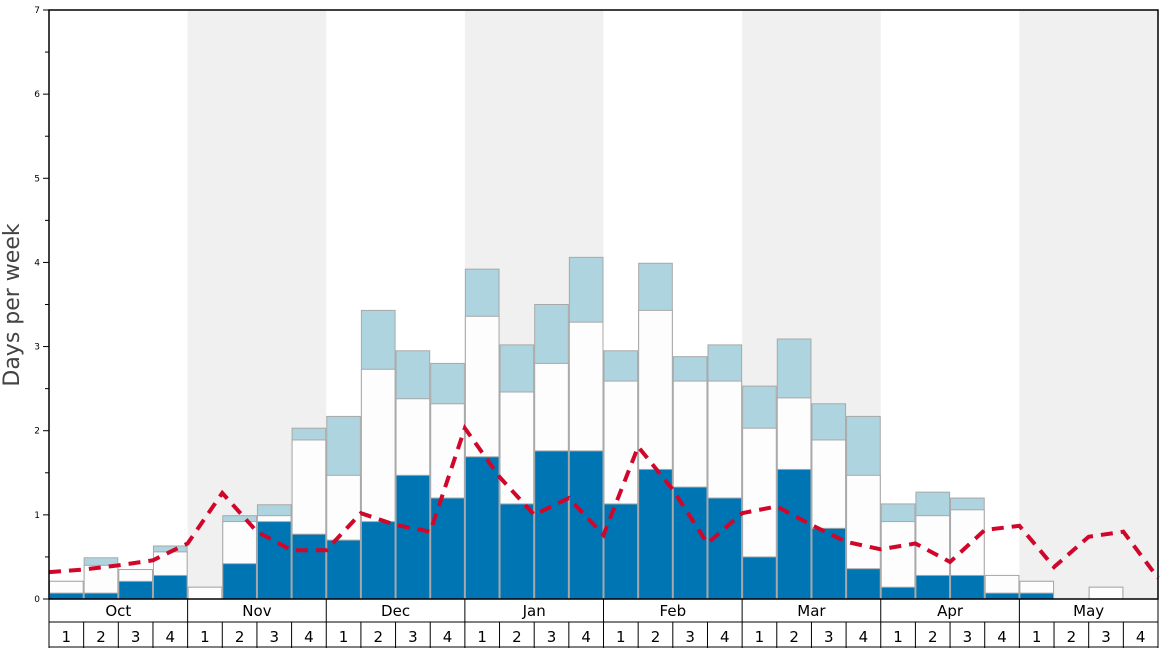 The width and height of the screenshot is (1168, 648). Describe the element at coordinates (37, 263) in the screenshot. I see `y-tick-label: 4` at that location.